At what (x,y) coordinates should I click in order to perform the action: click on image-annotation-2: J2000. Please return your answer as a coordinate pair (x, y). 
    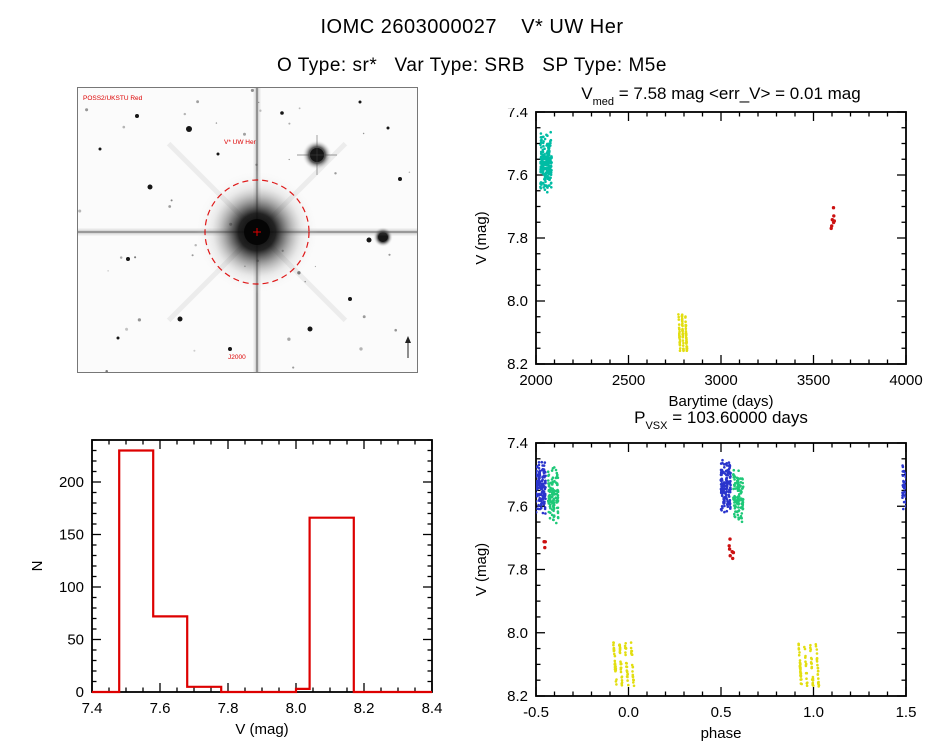
    Looking at the image, I should click on (237, 357).